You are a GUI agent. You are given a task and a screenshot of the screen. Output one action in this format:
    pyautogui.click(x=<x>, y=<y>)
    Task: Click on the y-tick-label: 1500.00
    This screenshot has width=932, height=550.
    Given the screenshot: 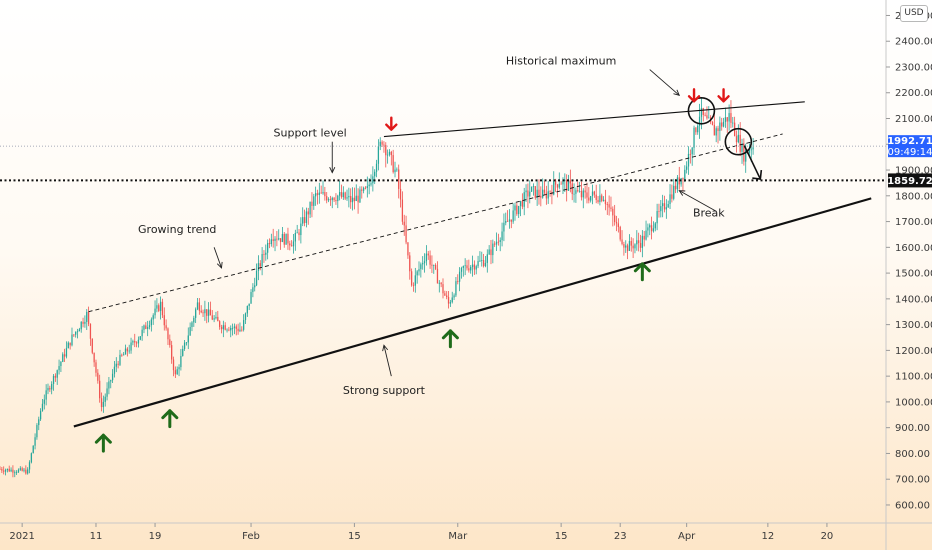 What is the action you would take?
    pyautogui.click(x=913, y=274)
    